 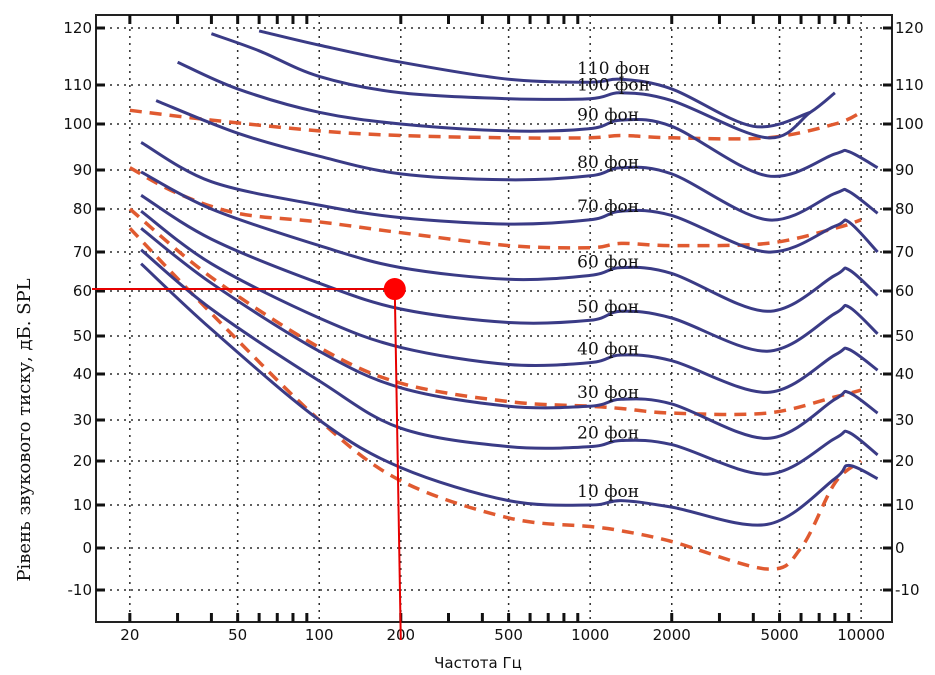 What do you see at coordinates (82, 291) in the screenshot?
I see `y-tick-label-left: 60` at bounding box center [82, 291].